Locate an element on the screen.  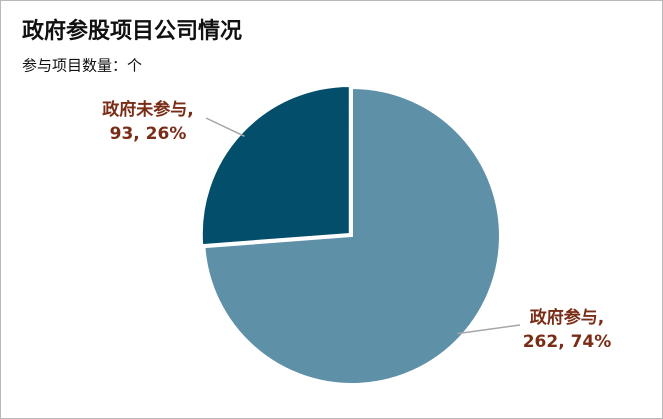
data-label: 262, 74% is located at coordinates (567, 342).